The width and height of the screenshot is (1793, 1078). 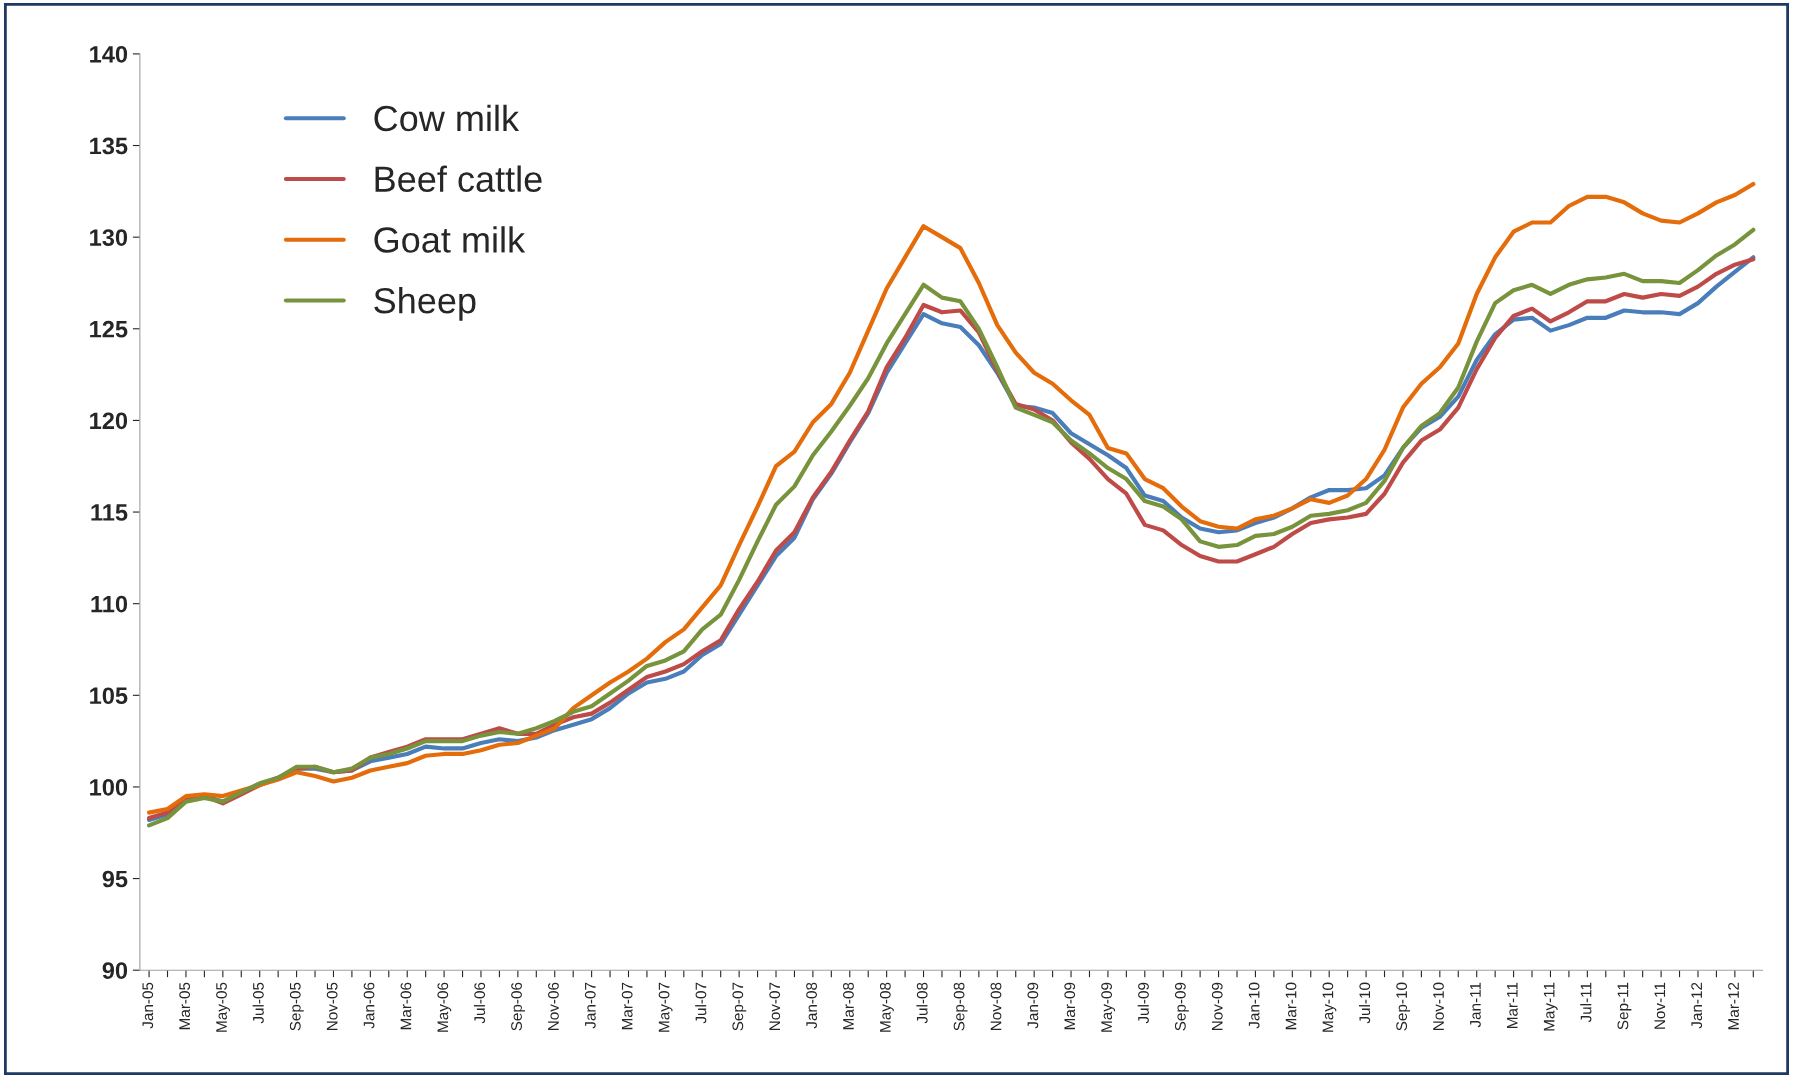 I want to click on x-tick-label: Mar-05, so click(x=185, y=1006).